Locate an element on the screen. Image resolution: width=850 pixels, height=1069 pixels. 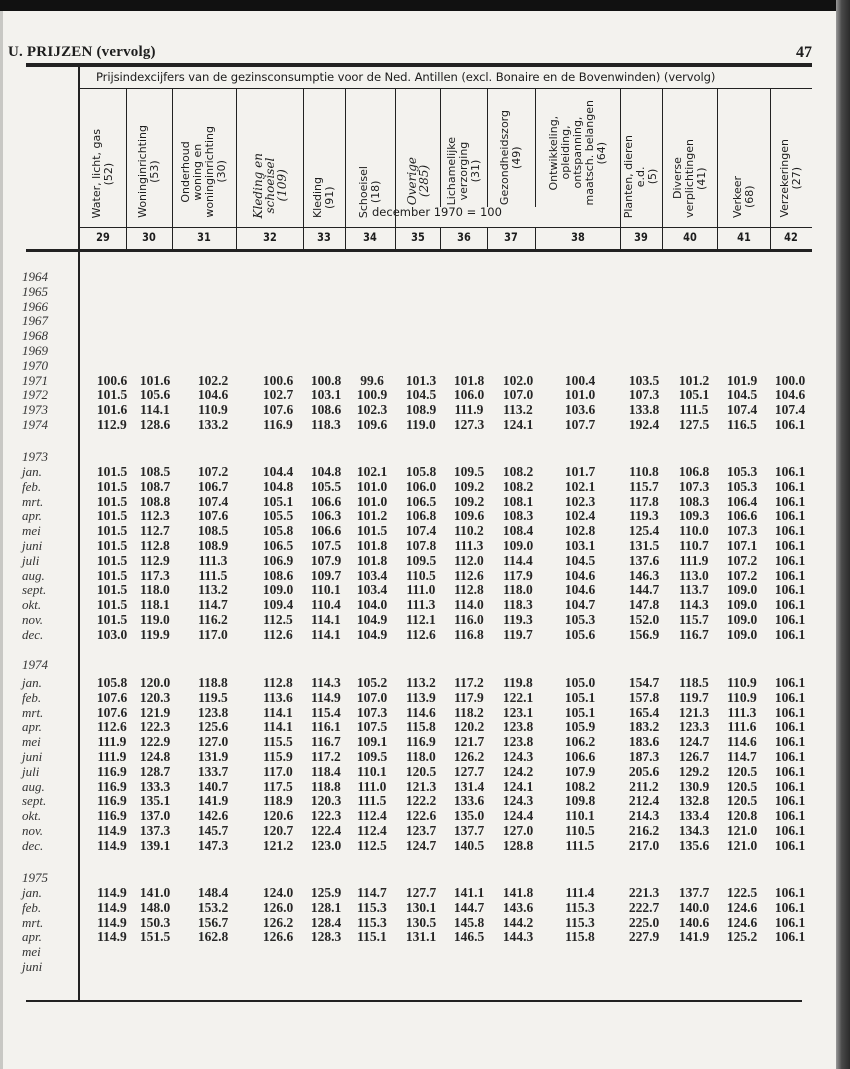
table-cell: 130.1 is located at coordinates (421, 907).